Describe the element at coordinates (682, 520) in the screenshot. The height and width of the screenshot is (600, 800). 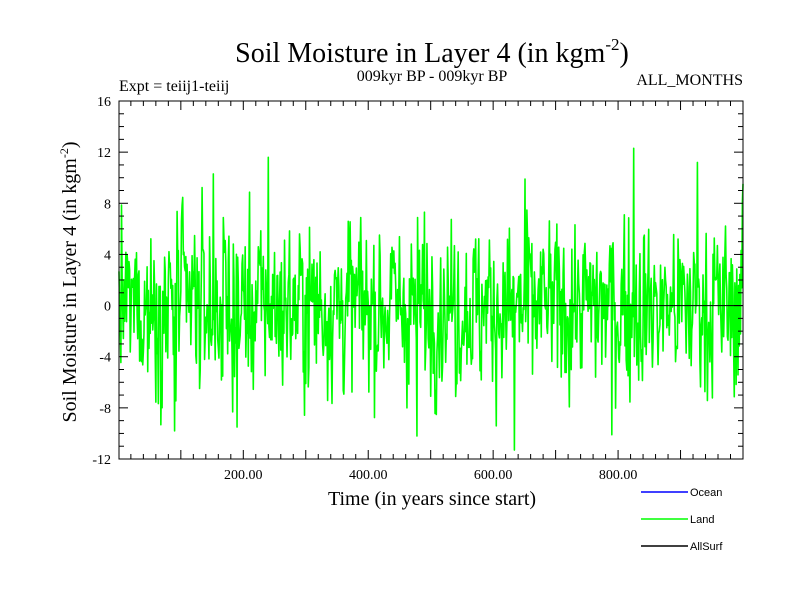
I see `legend: Ocean Land AllSurf` at that location.